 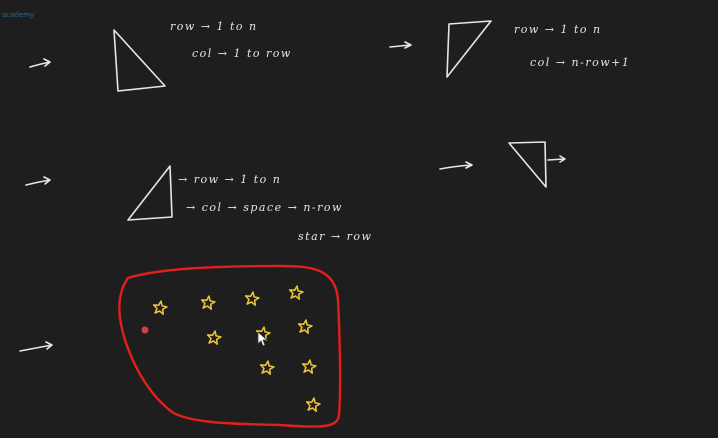 What do you see at coordinates (262, 339) in the screenshot?
I see `mouse-pointer-icon` at bounding box center [262, 339].